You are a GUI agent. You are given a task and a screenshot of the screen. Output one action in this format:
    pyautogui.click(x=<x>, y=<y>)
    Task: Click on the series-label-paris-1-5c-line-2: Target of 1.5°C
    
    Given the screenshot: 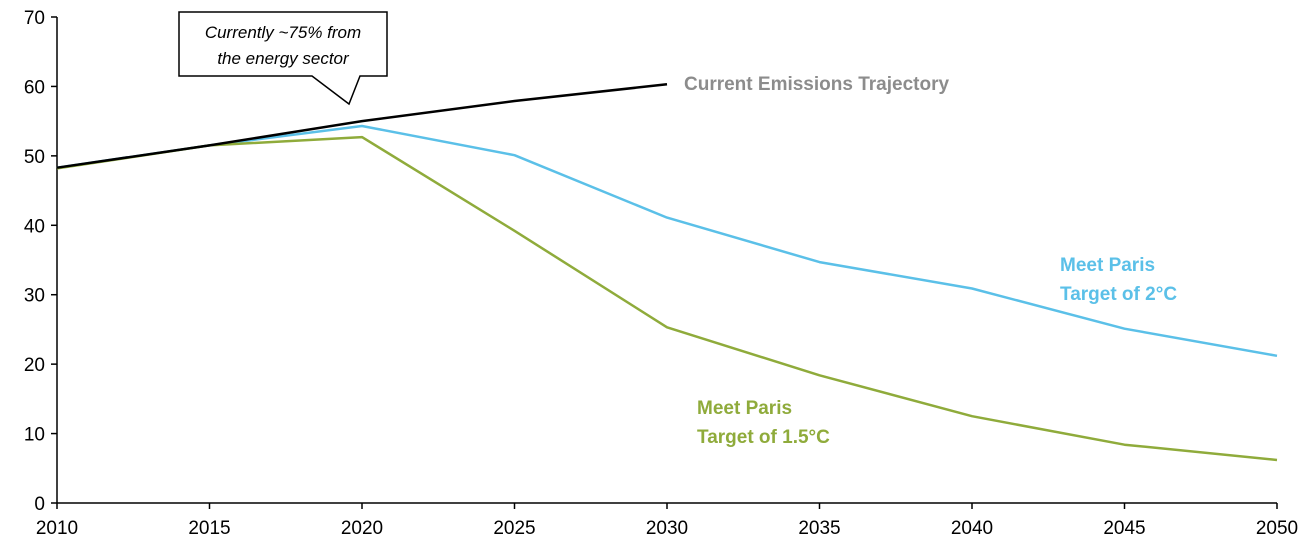 What is the action you would take?
    pyautogui.click(x=763, y=437)
    